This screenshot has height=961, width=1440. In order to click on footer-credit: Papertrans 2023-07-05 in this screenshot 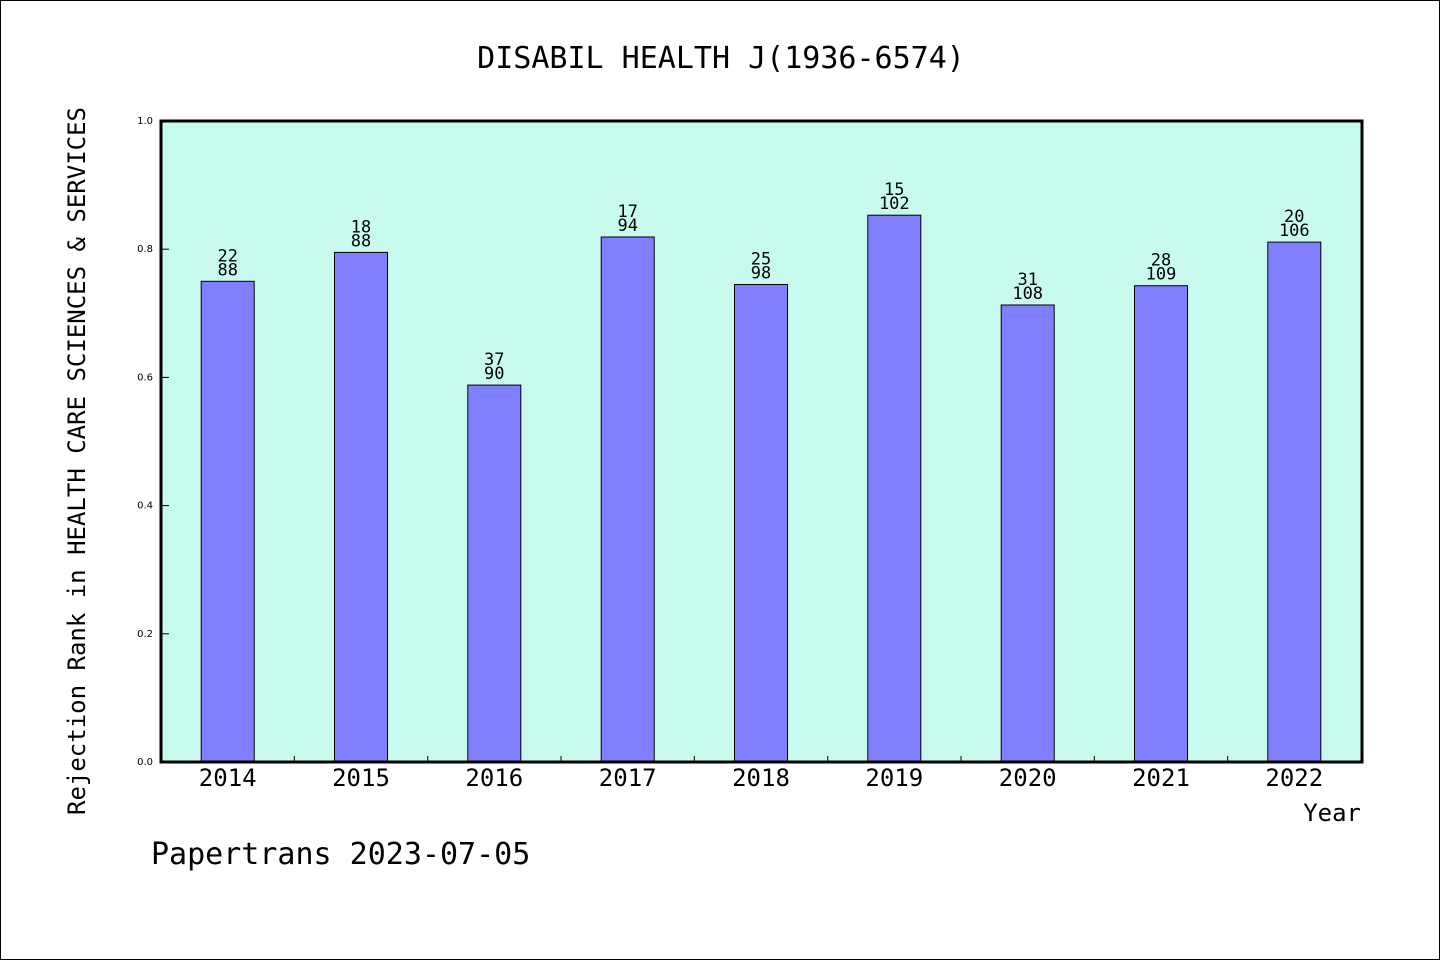, I will do `click(340, 854)`.